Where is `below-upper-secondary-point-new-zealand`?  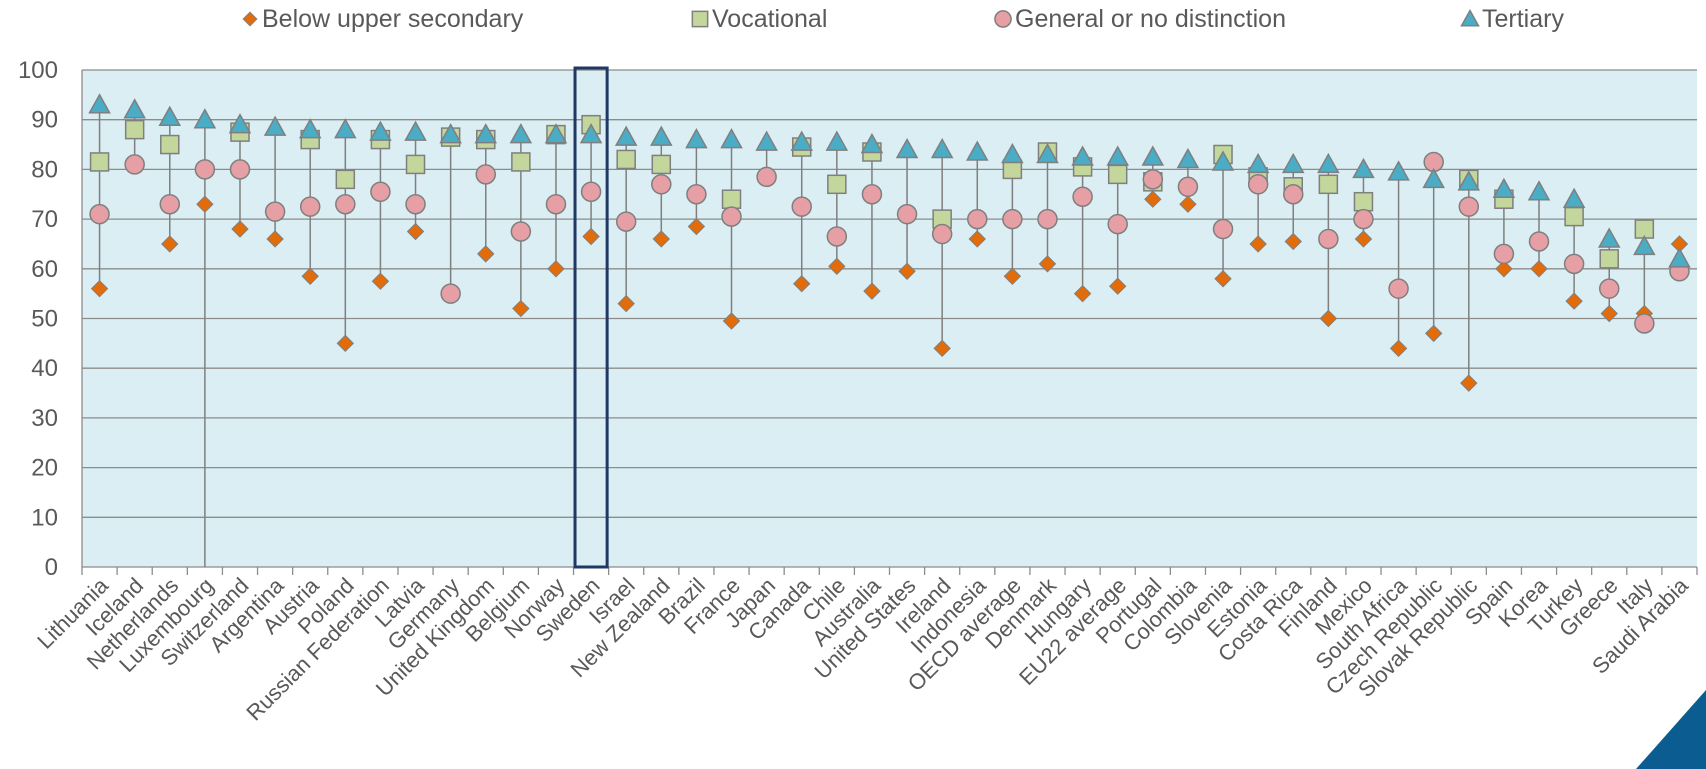 below-upper-secondary-point-new-zealand is located at coordinates (661, 239).